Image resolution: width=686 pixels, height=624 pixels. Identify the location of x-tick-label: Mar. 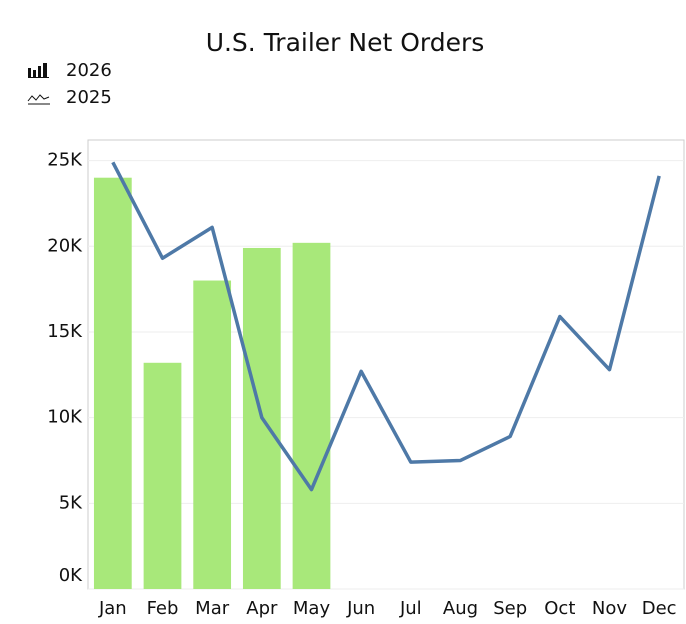
(212, 608).